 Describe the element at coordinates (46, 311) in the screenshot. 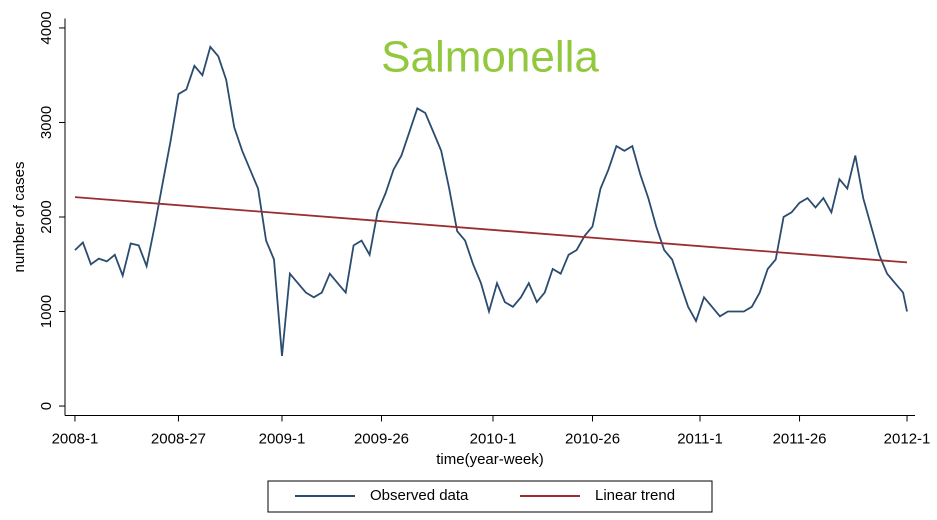

I see `y-tick-label: 1000` at that location.